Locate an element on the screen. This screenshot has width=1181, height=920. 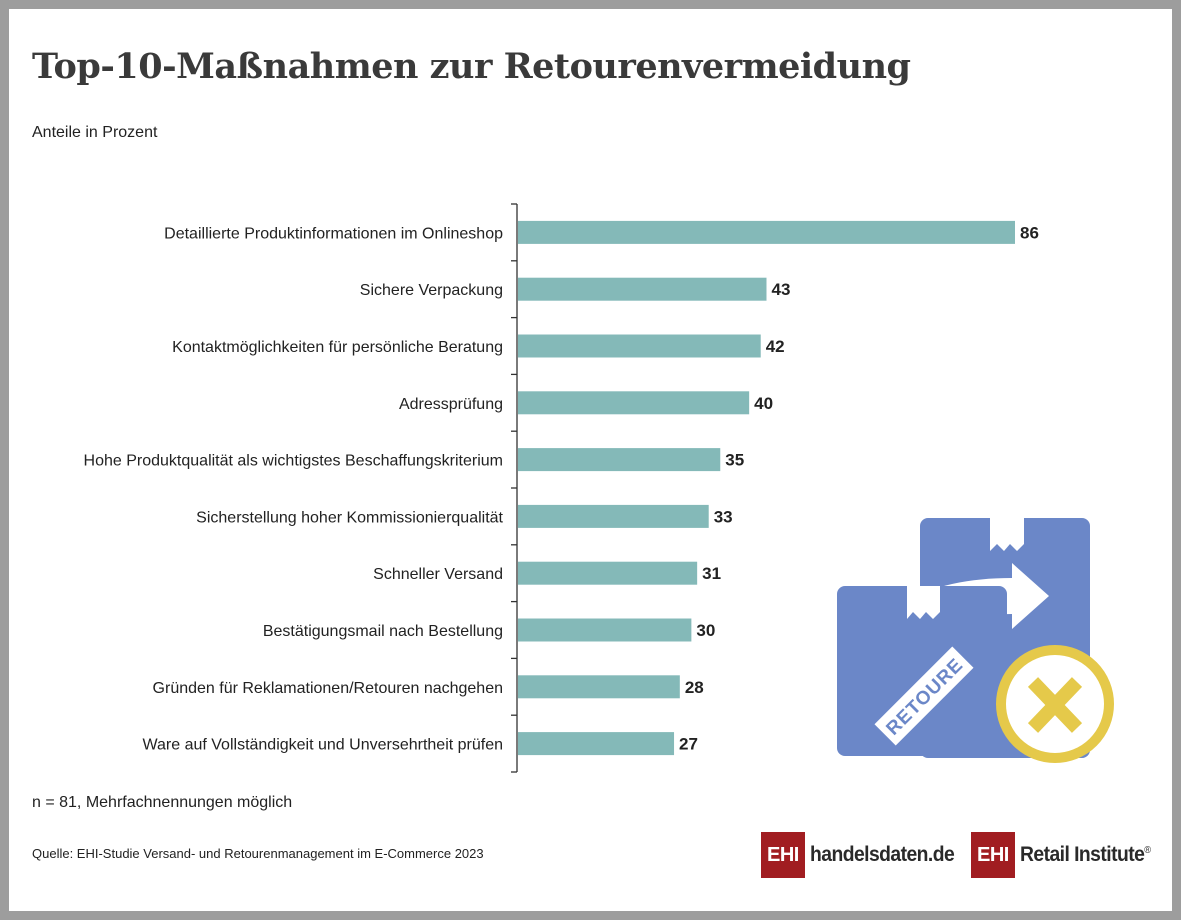
sample-note: n = 81, Mehrfachnennungen möglich is located at coordinates (162, 802).